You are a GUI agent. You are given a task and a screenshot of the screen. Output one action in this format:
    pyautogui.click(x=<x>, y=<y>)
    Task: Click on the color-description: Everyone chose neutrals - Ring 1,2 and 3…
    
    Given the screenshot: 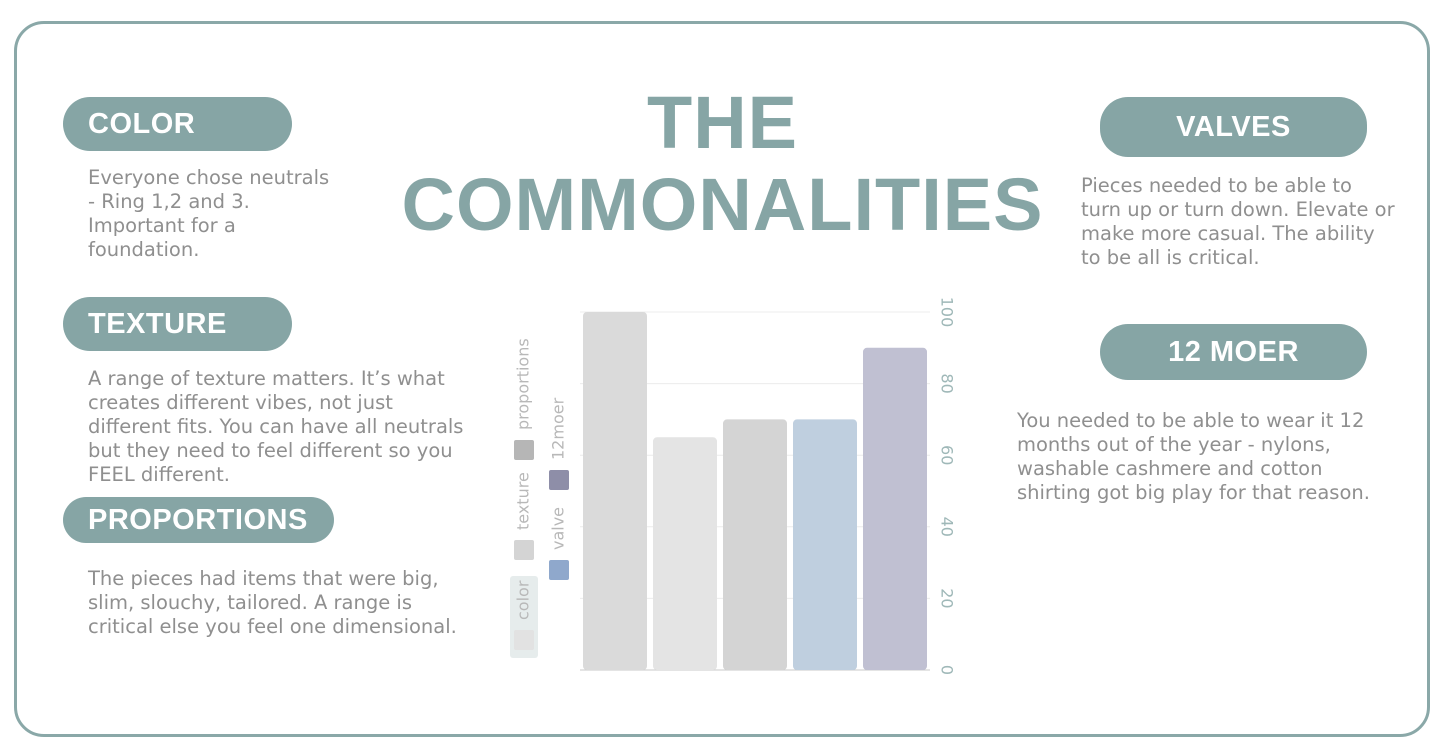 What is the action you would take?
    pyautogui.click(x=209, y=213)
    